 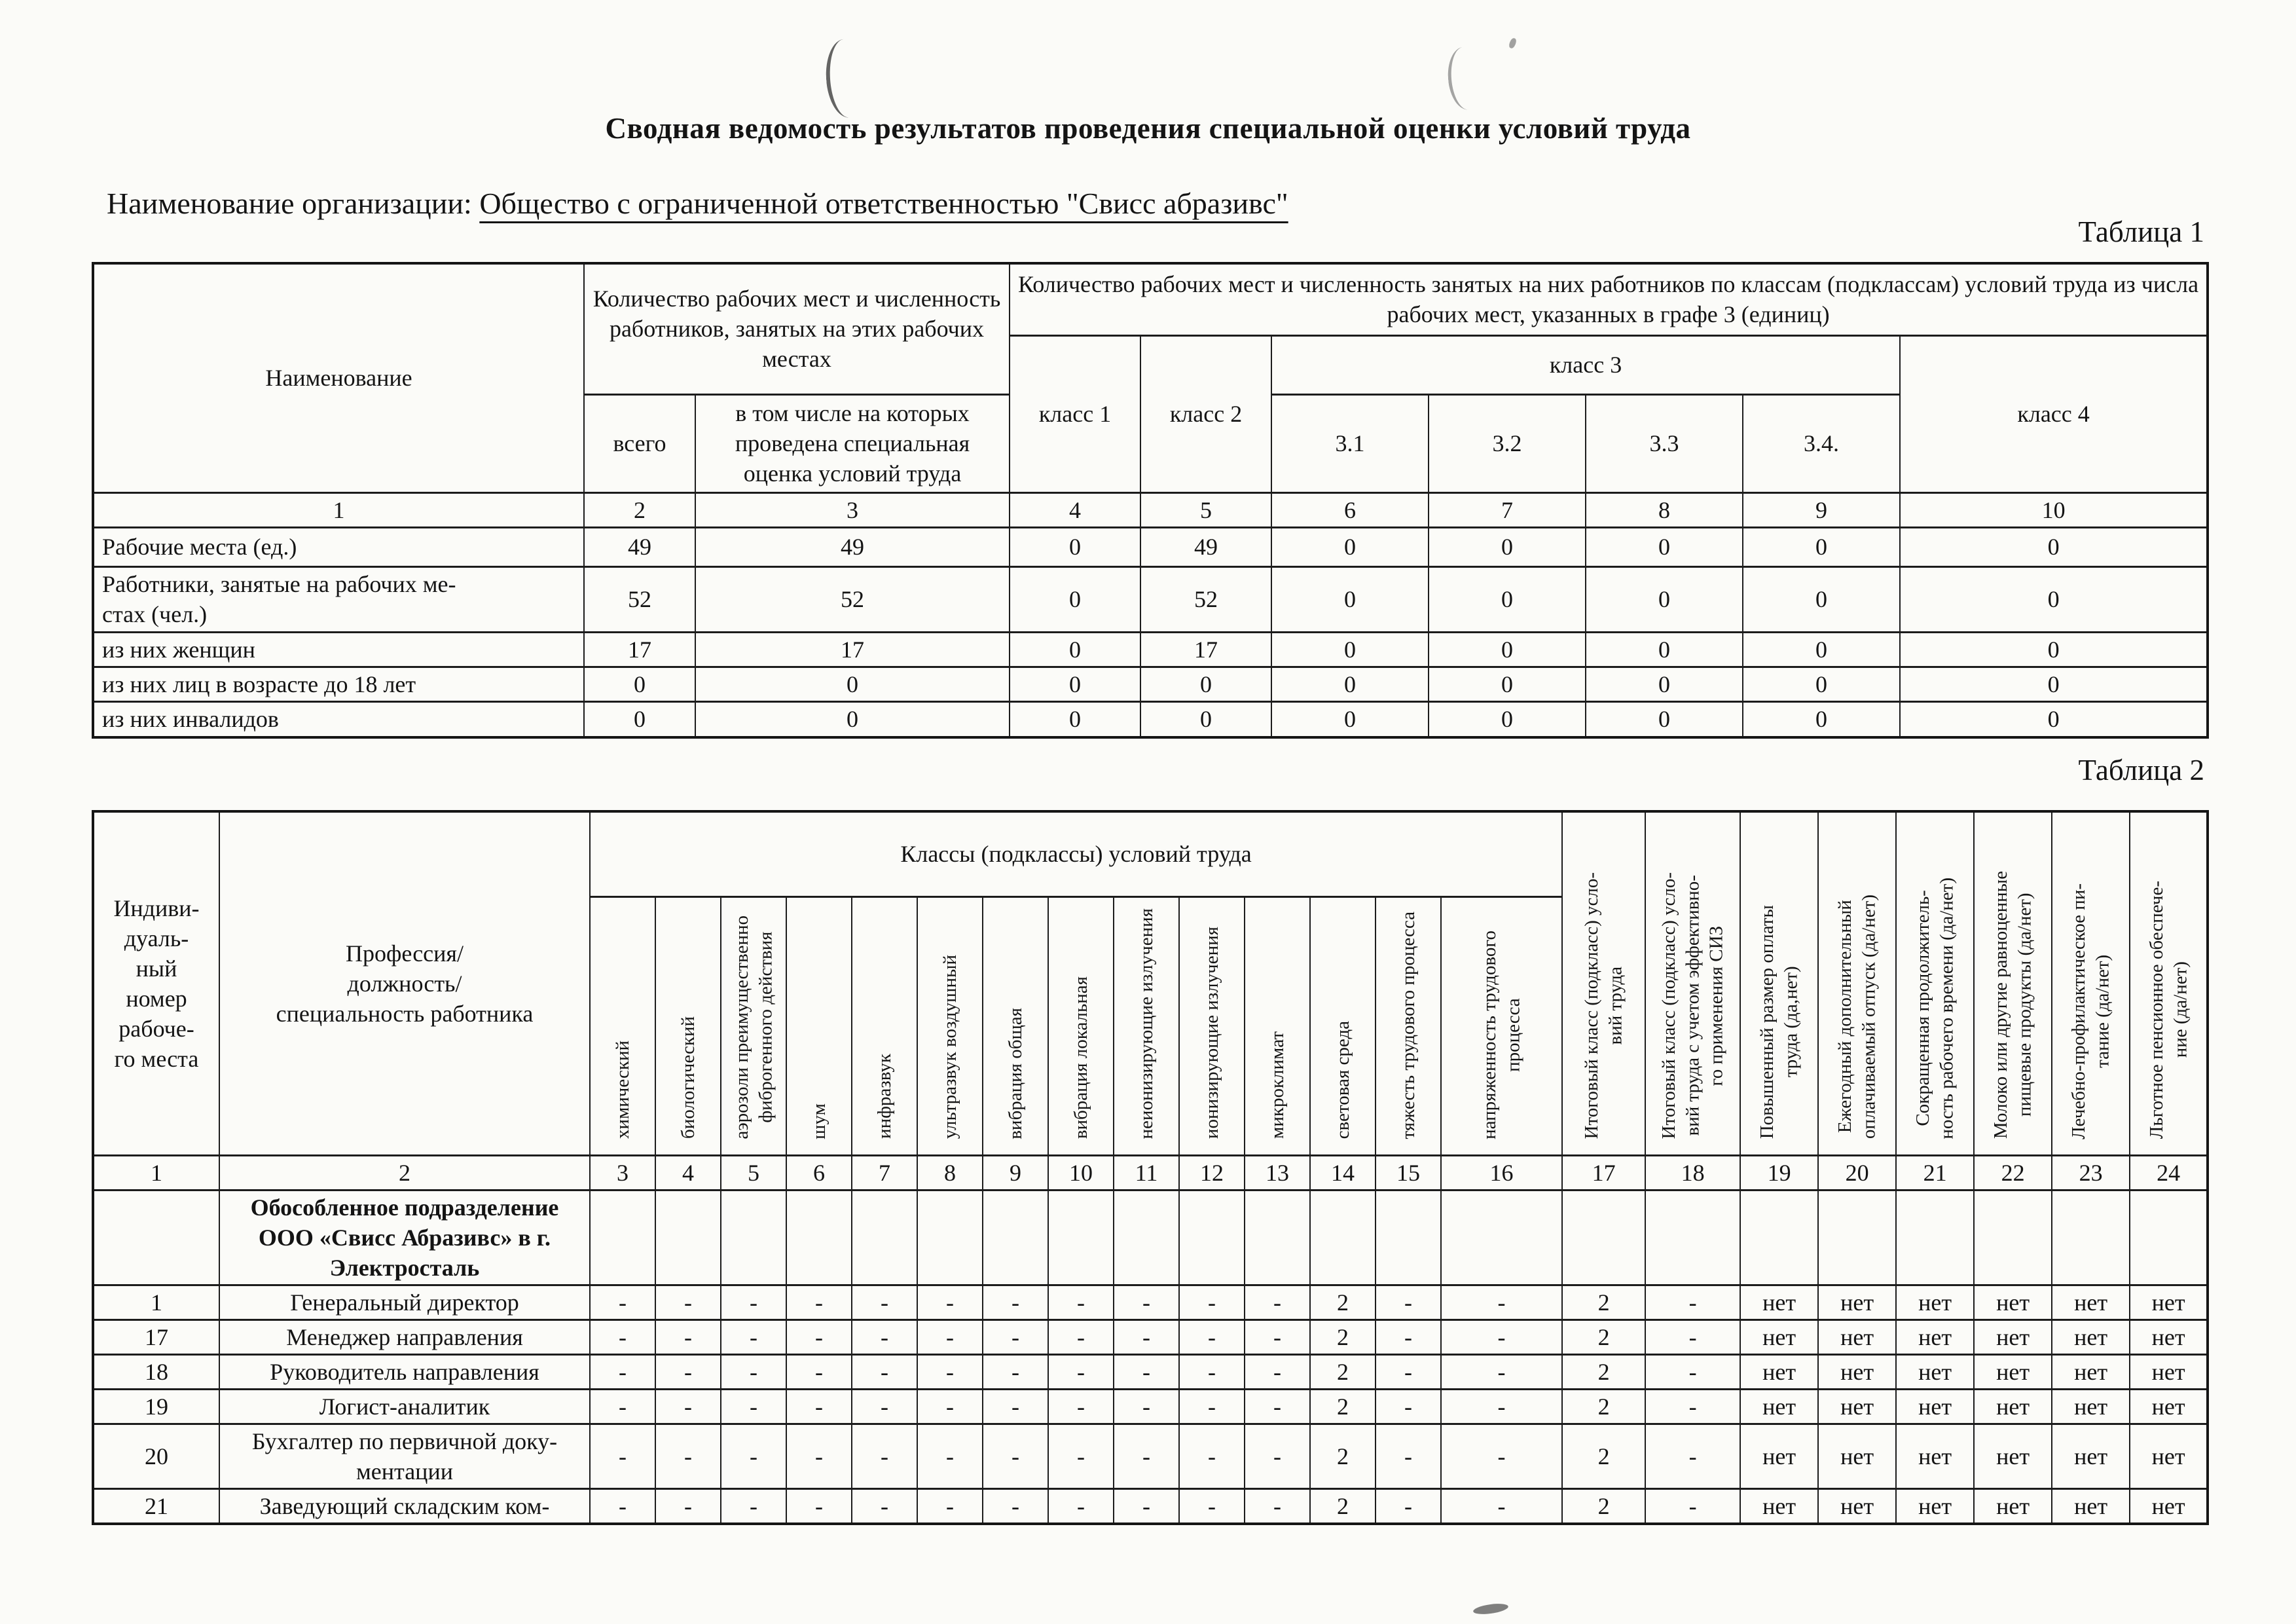 What do you see at coordinates (1693, 1172) in the screenshot?
I see `t2-colnum: 18` at bounding box center [1693, 1172].